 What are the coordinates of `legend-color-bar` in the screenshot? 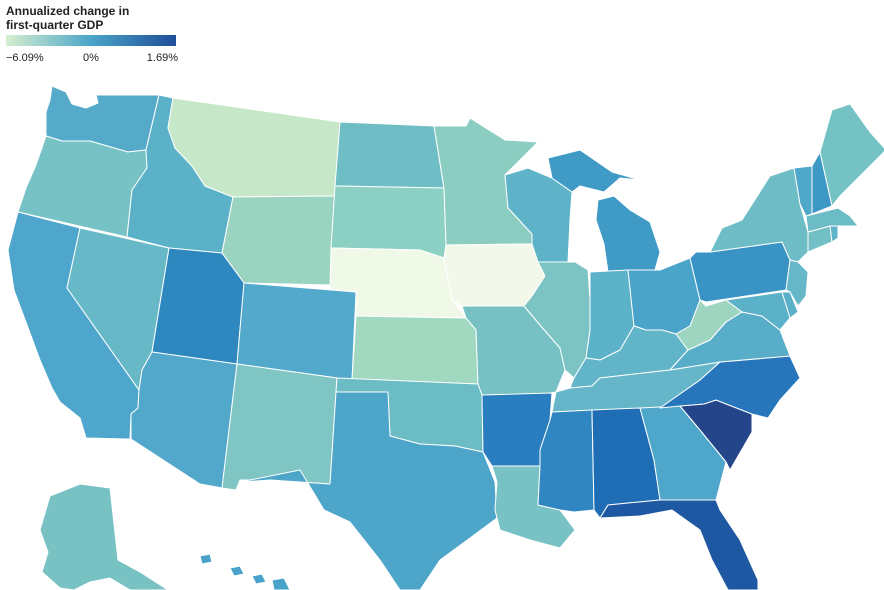 It's located at (91, 40).